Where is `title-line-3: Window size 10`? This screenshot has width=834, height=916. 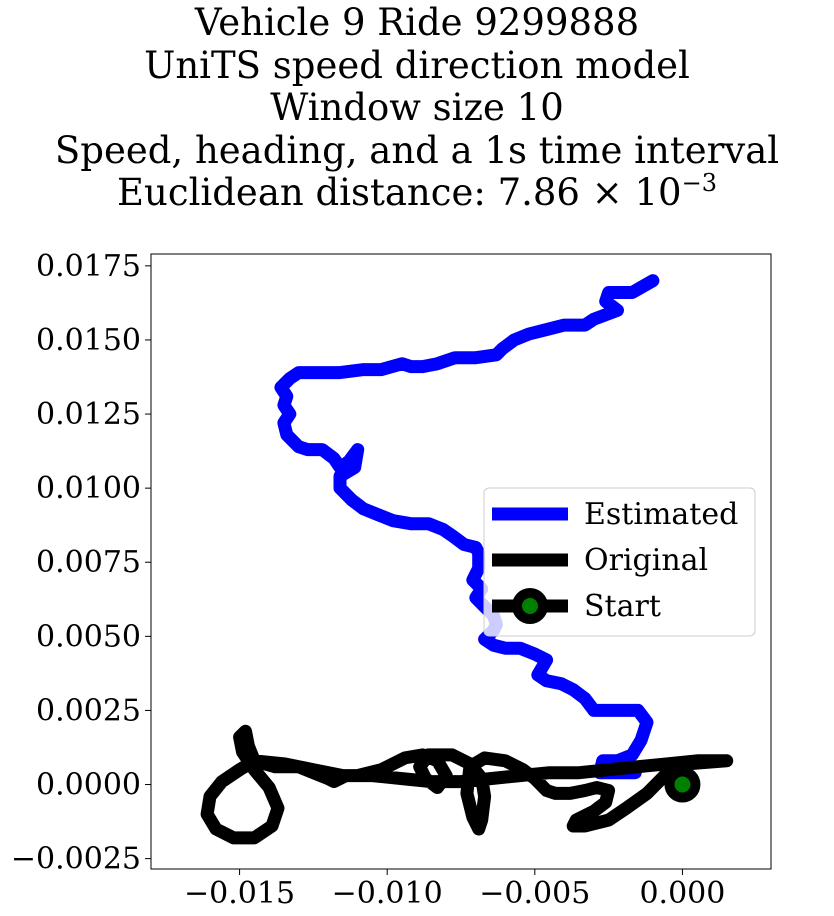 title-line-3: Window size 10 is located at coordinates (417, 107).